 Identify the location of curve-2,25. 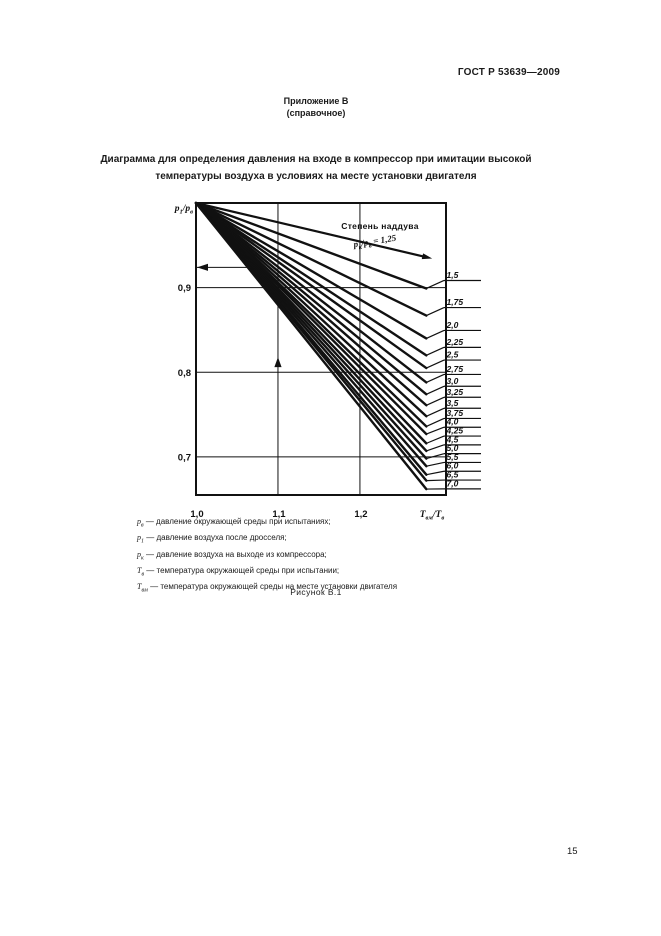
(311, 279).